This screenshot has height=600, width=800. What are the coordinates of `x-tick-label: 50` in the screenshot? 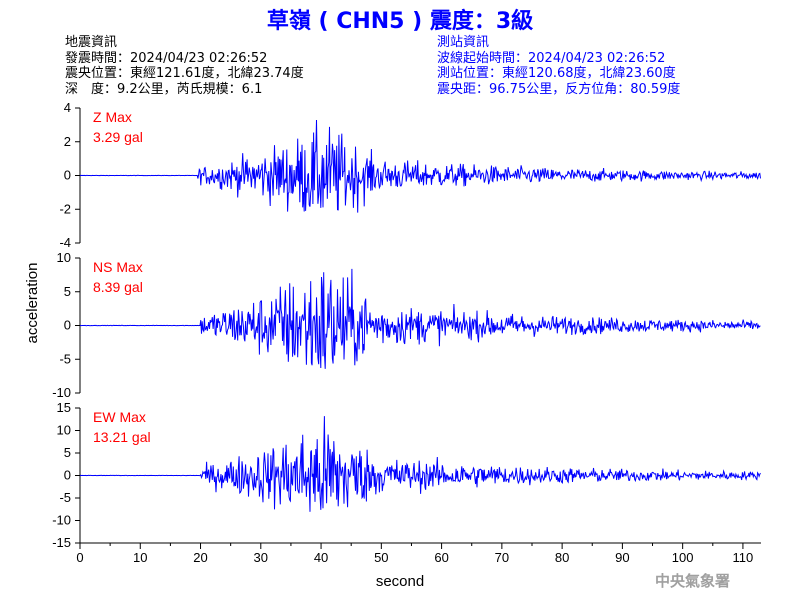 It's located at (381, 557).